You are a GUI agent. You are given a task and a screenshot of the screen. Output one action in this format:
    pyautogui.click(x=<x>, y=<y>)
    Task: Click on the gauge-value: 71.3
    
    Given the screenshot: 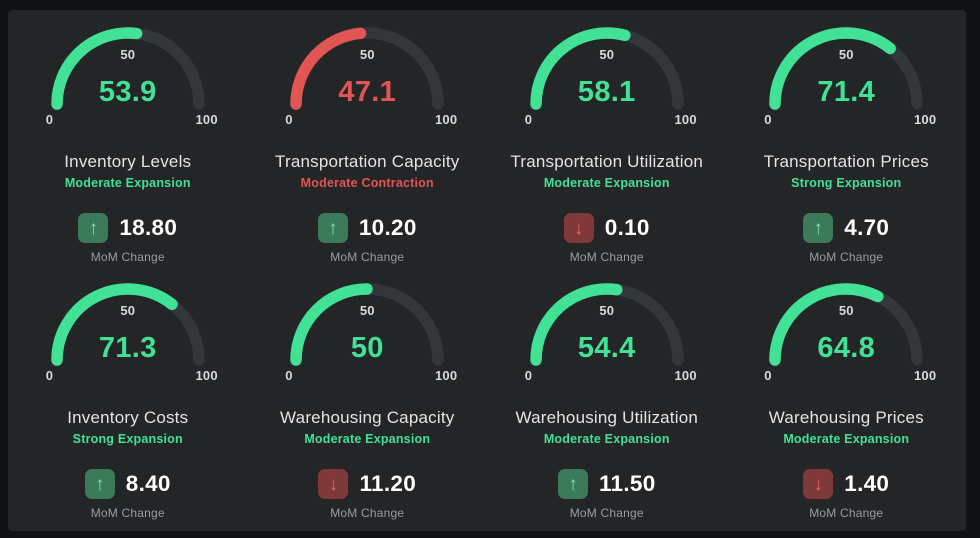 What is the action you would take?
    pyautogui.click(x=127, y=348)
    